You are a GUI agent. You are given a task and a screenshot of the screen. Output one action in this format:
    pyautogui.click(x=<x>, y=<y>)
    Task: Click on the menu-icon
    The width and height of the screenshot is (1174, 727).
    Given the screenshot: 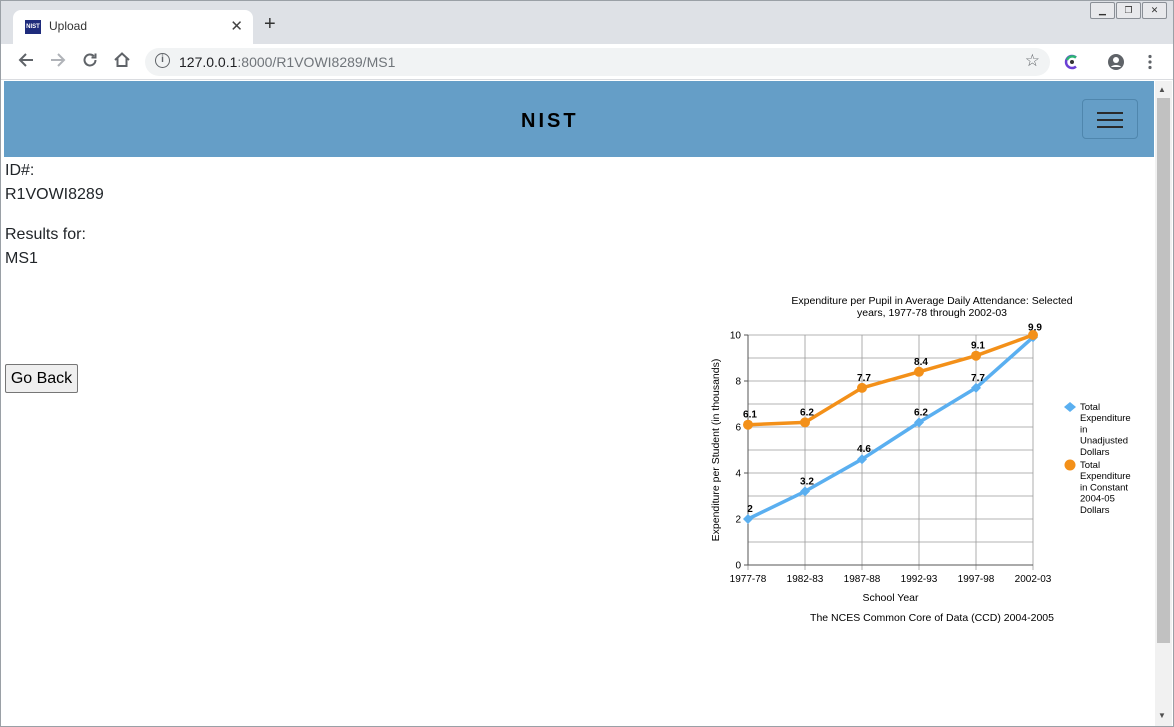 What is the action you would take?
    pyautogui.click(x=1150, y=62)
    